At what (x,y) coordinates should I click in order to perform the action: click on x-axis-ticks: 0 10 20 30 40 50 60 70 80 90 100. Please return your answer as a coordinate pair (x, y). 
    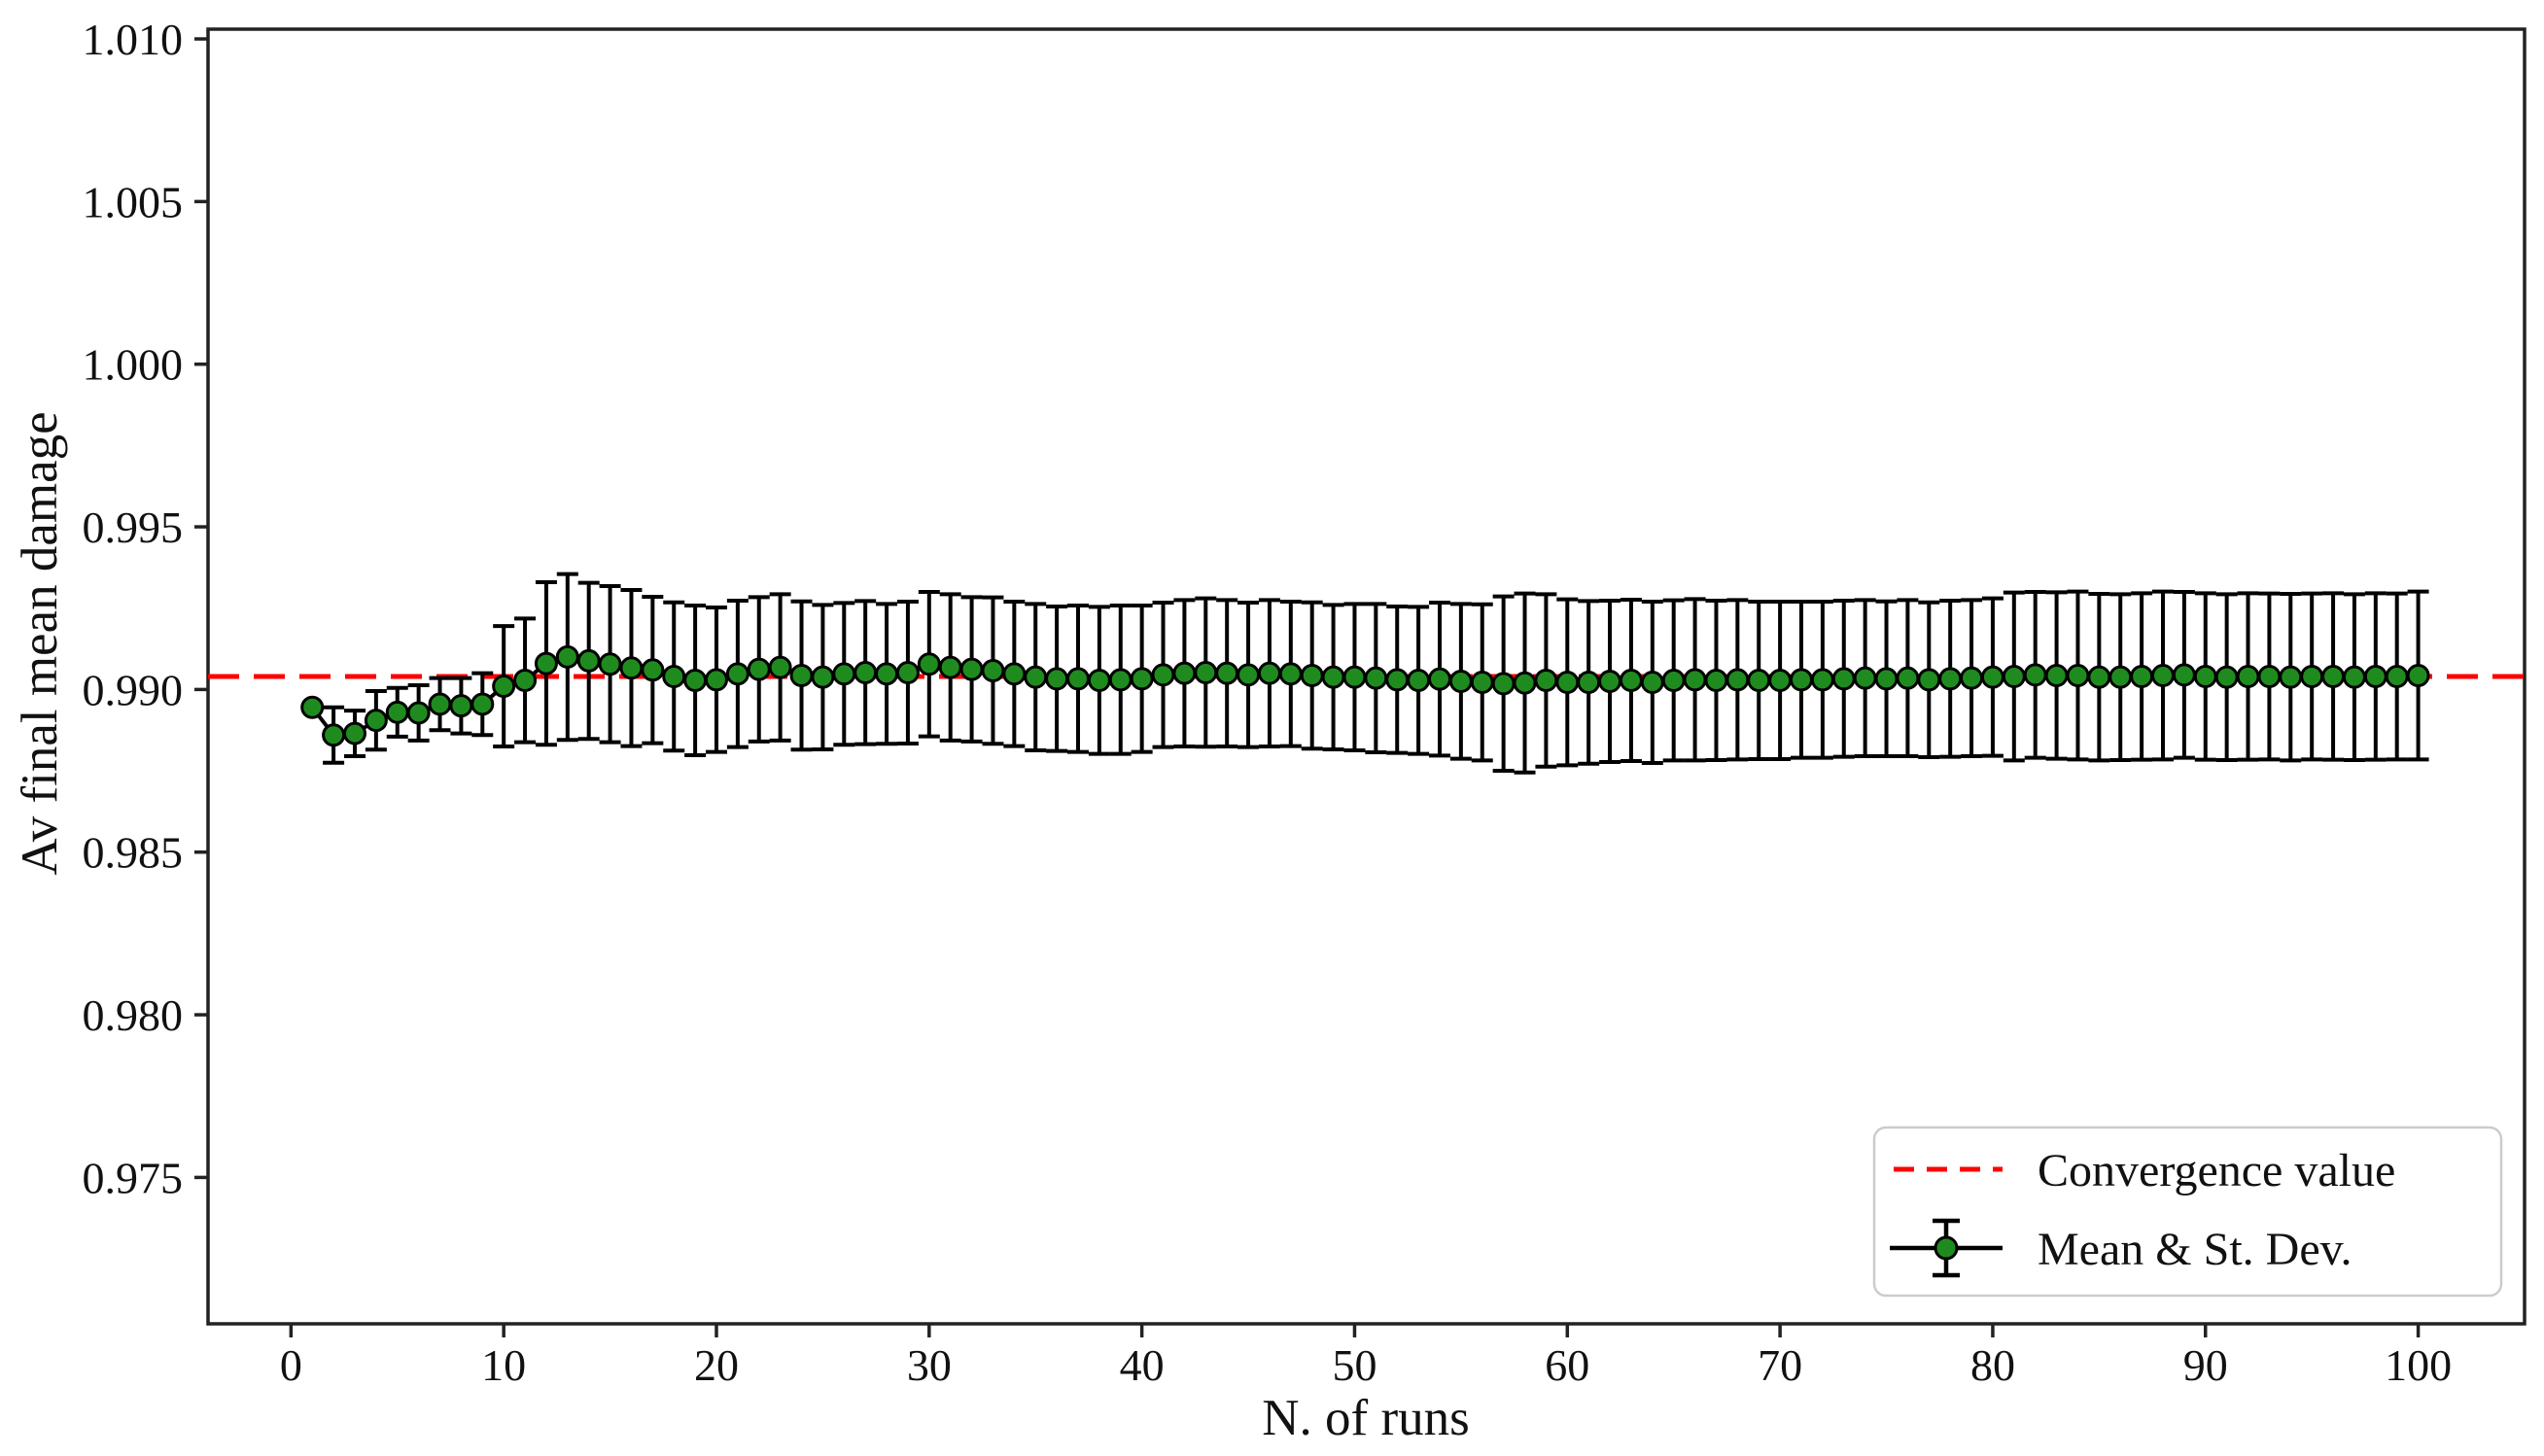
    Looking at the image, I should click on (1366, 1357).